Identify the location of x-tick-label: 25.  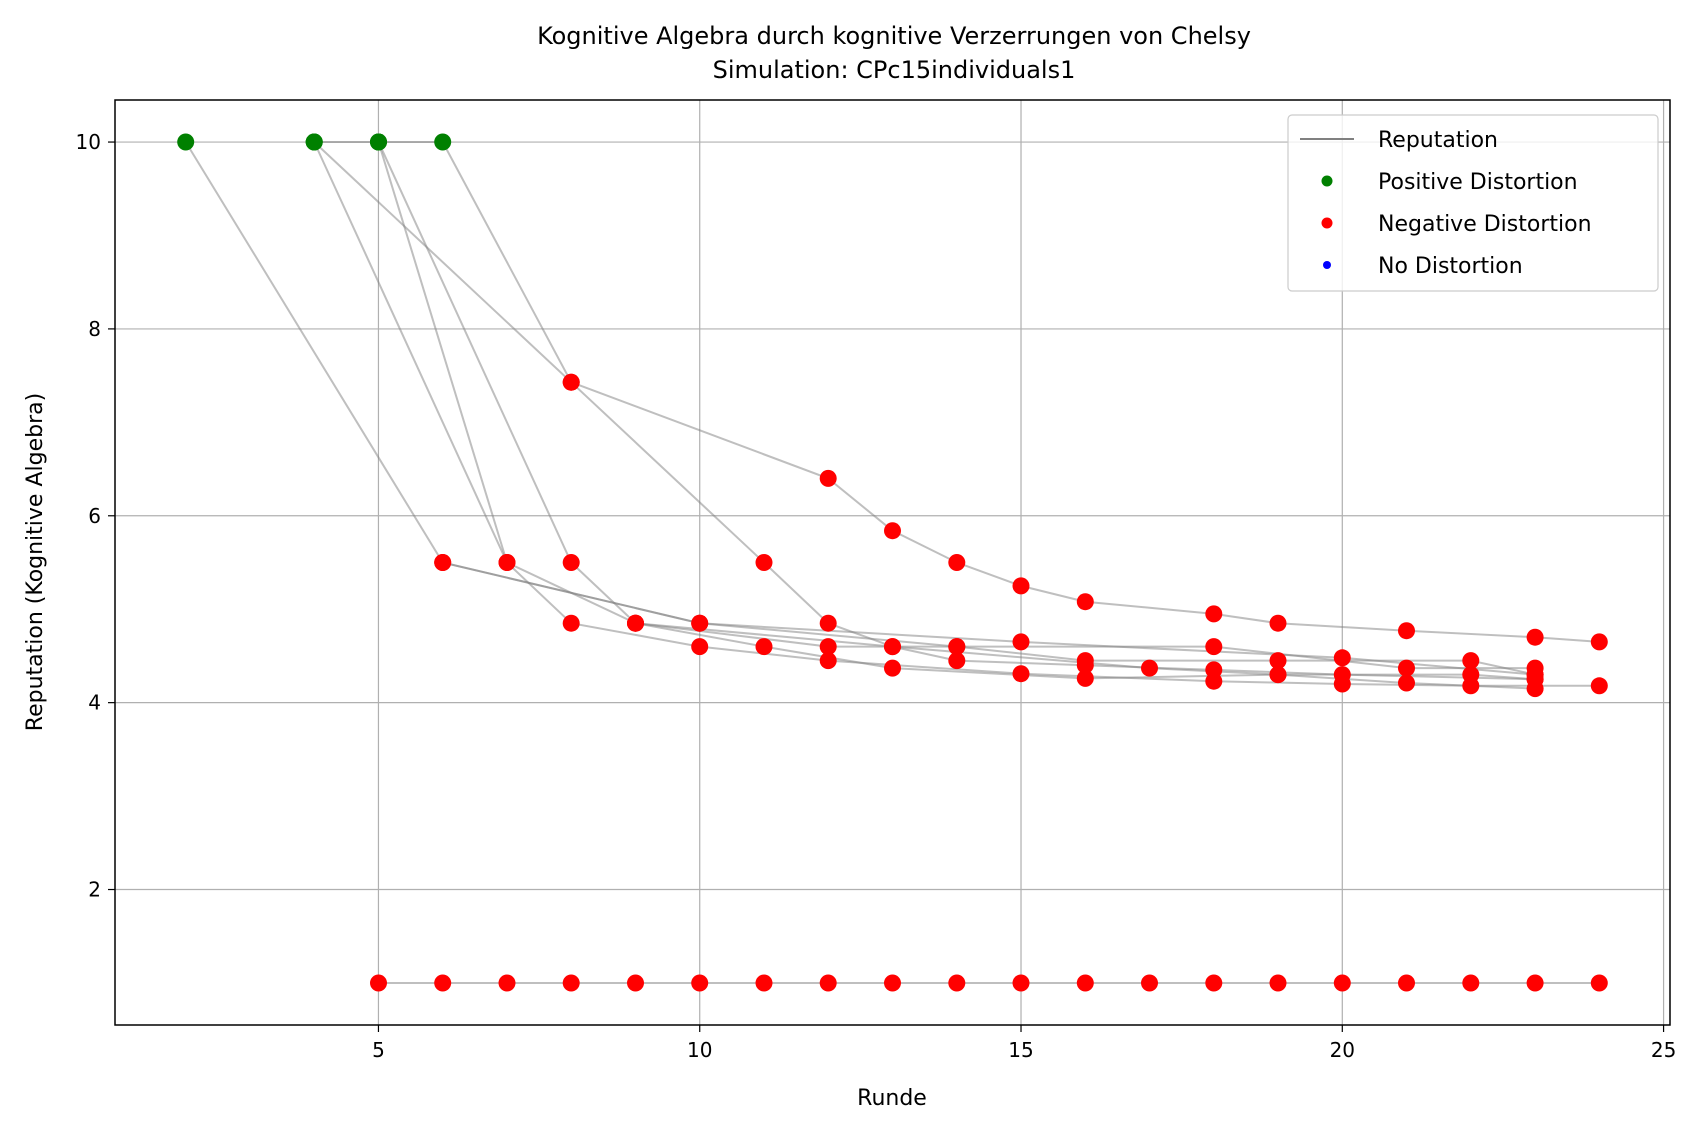
(1663, 1050).